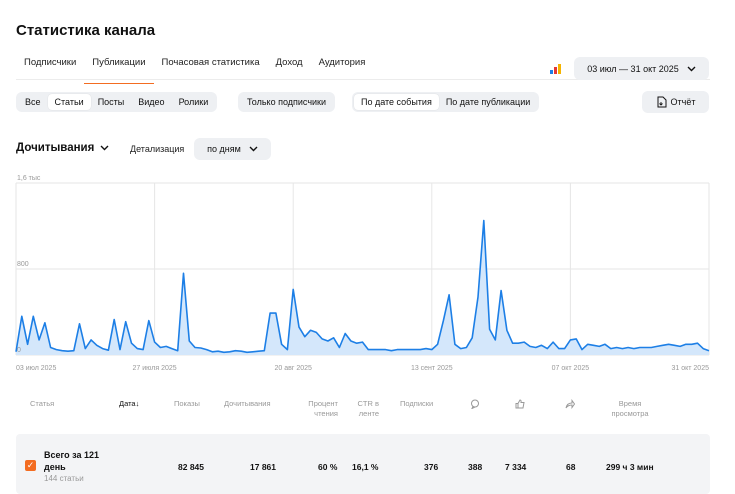 Image resolution: width=735 pixels, height=494 pixels. Describe the element at coordinates (571, 368) in the screenshot. I see `x-tick-label: 07 окт 2025` at that location.